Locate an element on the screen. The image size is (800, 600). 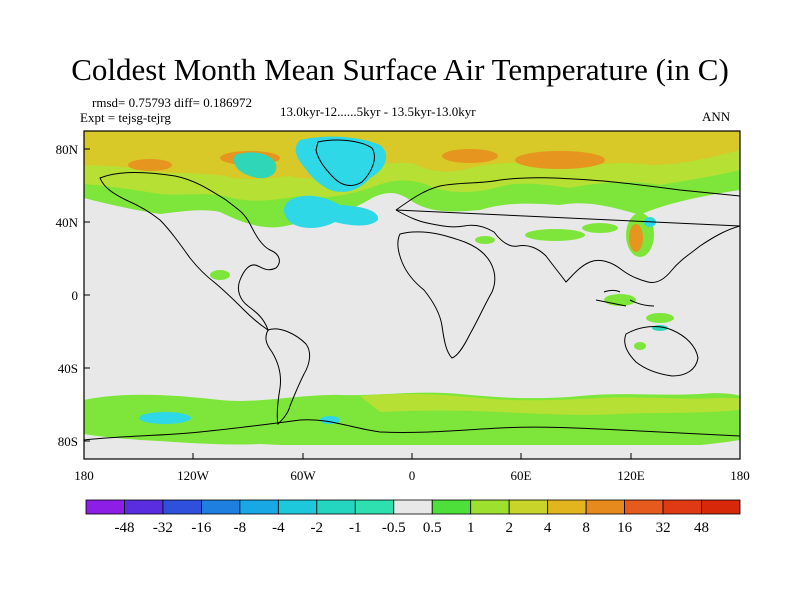
antarctica-neutral is located at coordinates (412, 452).